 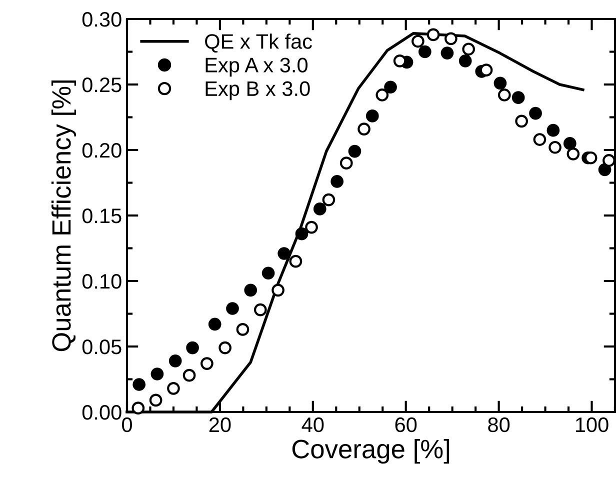 I want to click on legend-label: Exp B x 3.0, so click(x=258, y=90).